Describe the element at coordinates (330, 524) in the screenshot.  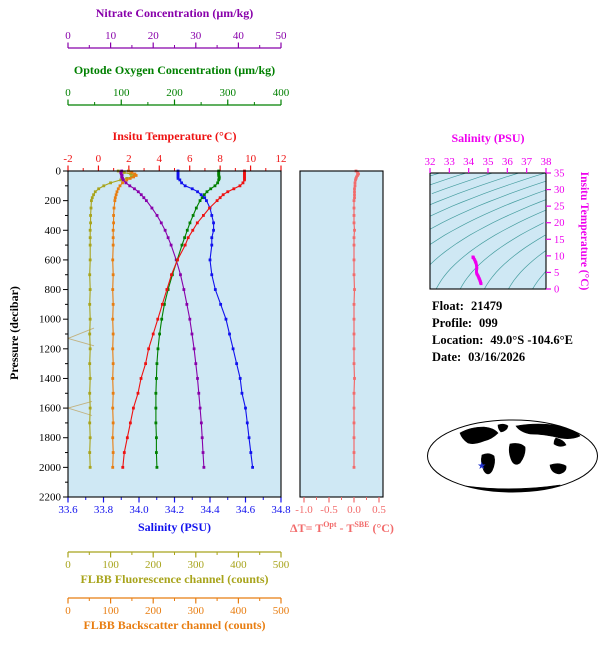
I see `delta-t-title-sup: Opt` at that location.